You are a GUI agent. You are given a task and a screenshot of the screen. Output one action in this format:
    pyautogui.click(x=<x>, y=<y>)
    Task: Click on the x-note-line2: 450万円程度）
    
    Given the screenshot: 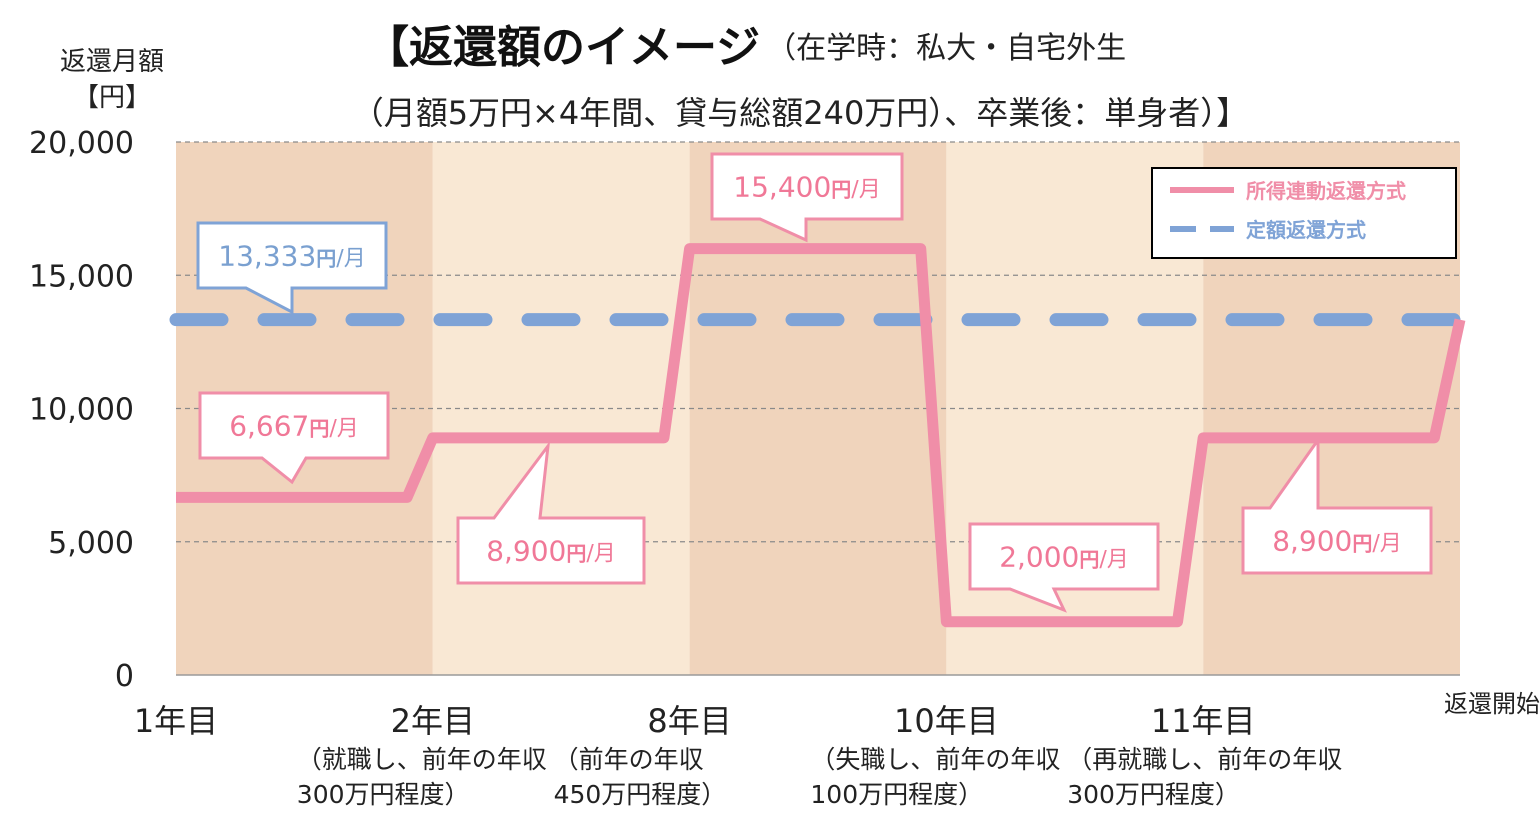 What is the action you would take?
    pyautogui.click(x=640, y=794)
    